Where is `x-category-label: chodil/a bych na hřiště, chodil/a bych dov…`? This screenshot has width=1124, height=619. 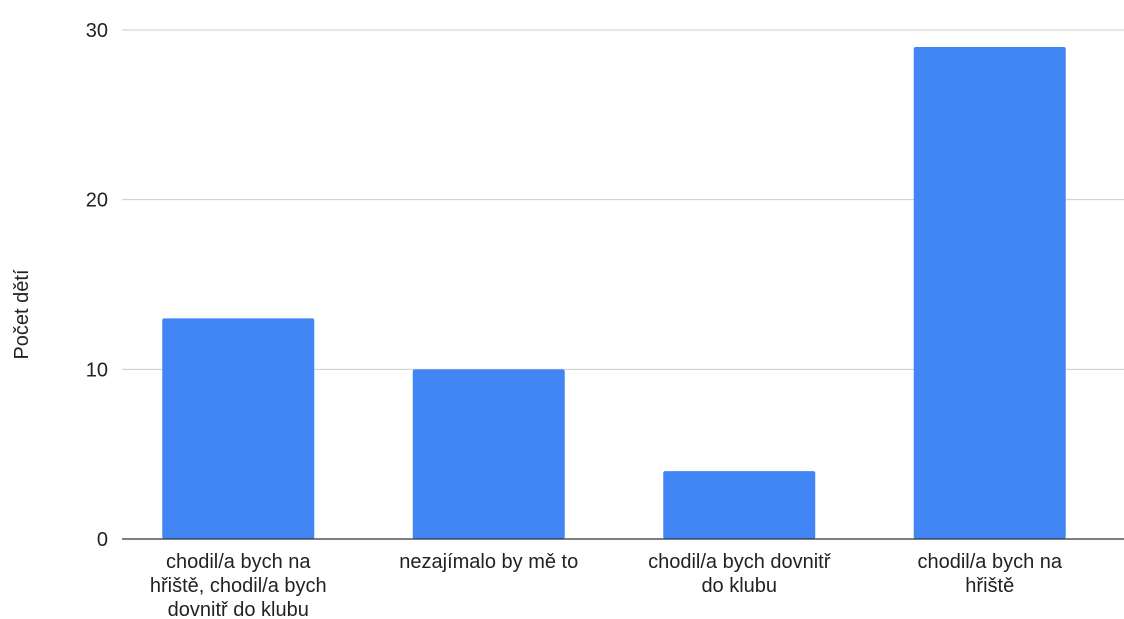 x-category-label: chodil/a bych na hřiště, chodil/a bych dov… is located at coordinates (238, 585).